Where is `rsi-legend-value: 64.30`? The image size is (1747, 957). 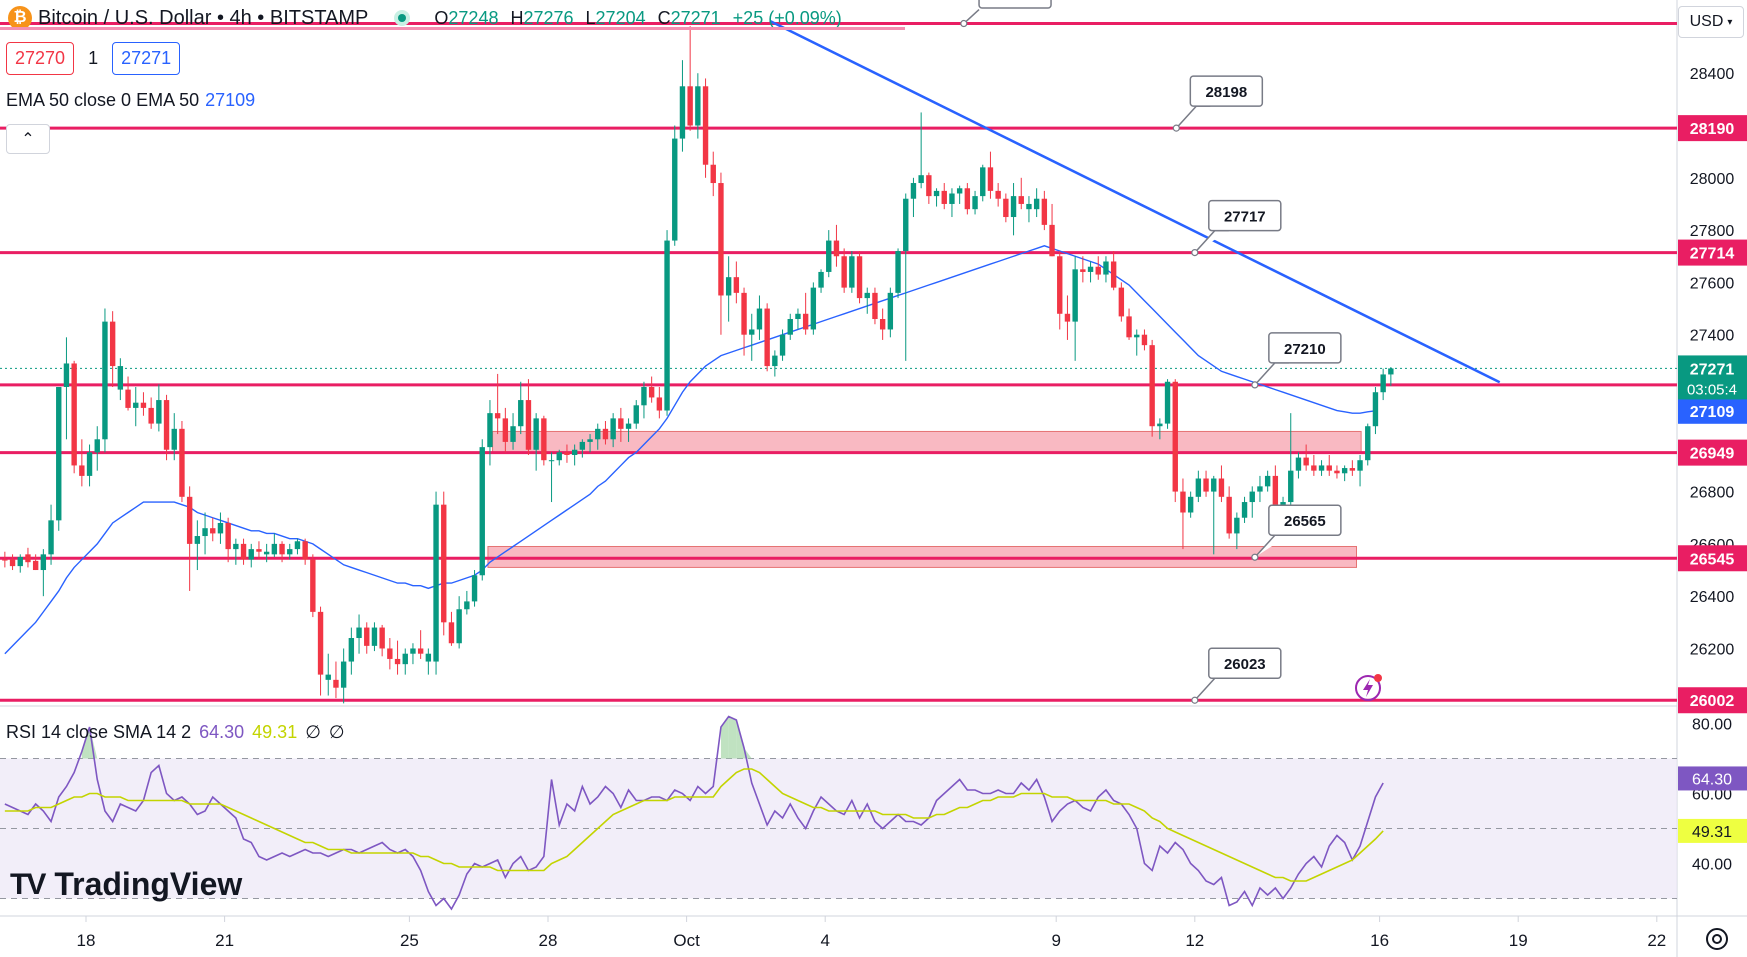 rsi-legend-value: 64.30 is located at coordinates (222, 732).